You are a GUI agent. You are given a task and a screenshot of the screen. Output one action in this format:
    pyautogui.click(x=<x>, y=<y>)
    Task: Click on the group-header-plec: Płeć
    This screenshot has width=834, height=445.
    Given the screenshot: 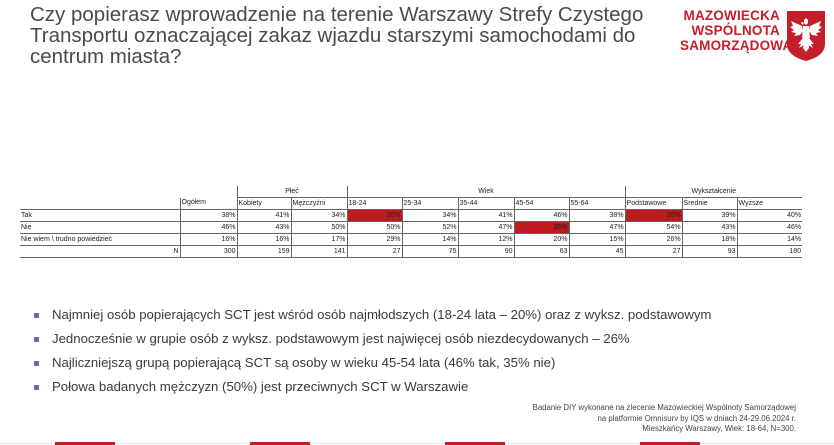 What is the action you would take?
    pyautogui.click(x=291, y=192)
    